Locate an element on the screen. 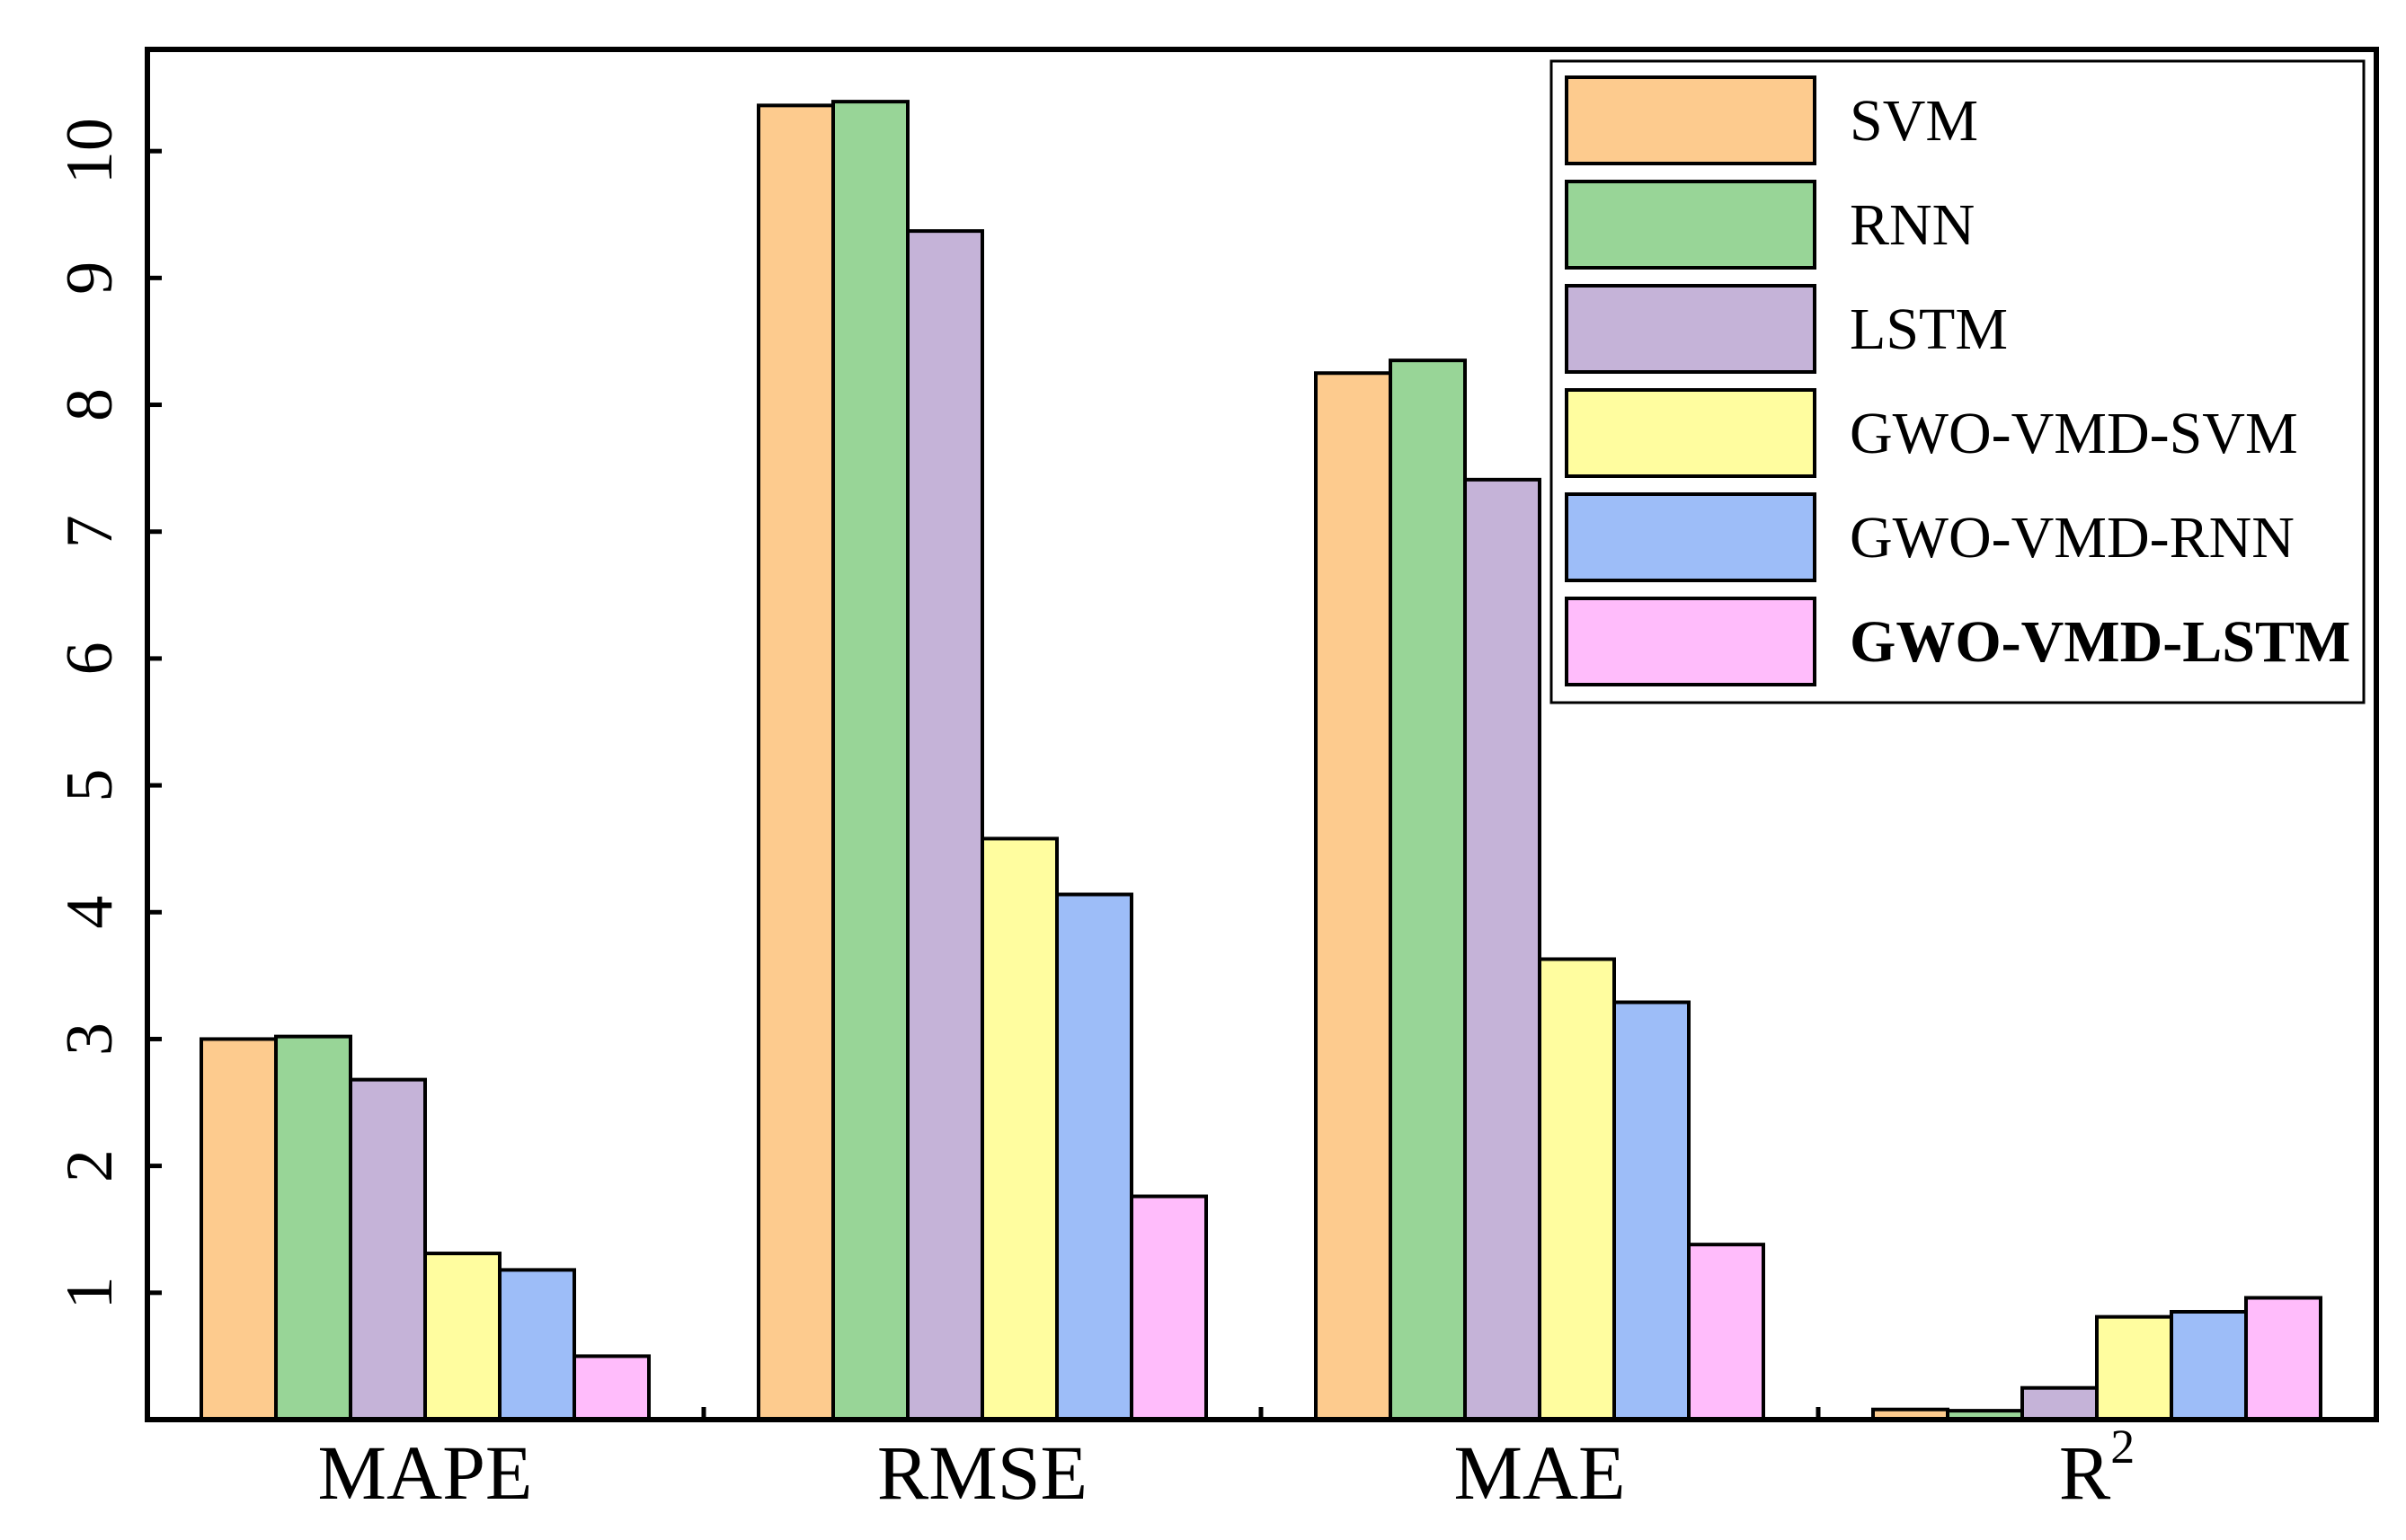 The width and height of the screenshot is (2406, 1540). y-tick-label: 7 is located at coordinates (90, 531).